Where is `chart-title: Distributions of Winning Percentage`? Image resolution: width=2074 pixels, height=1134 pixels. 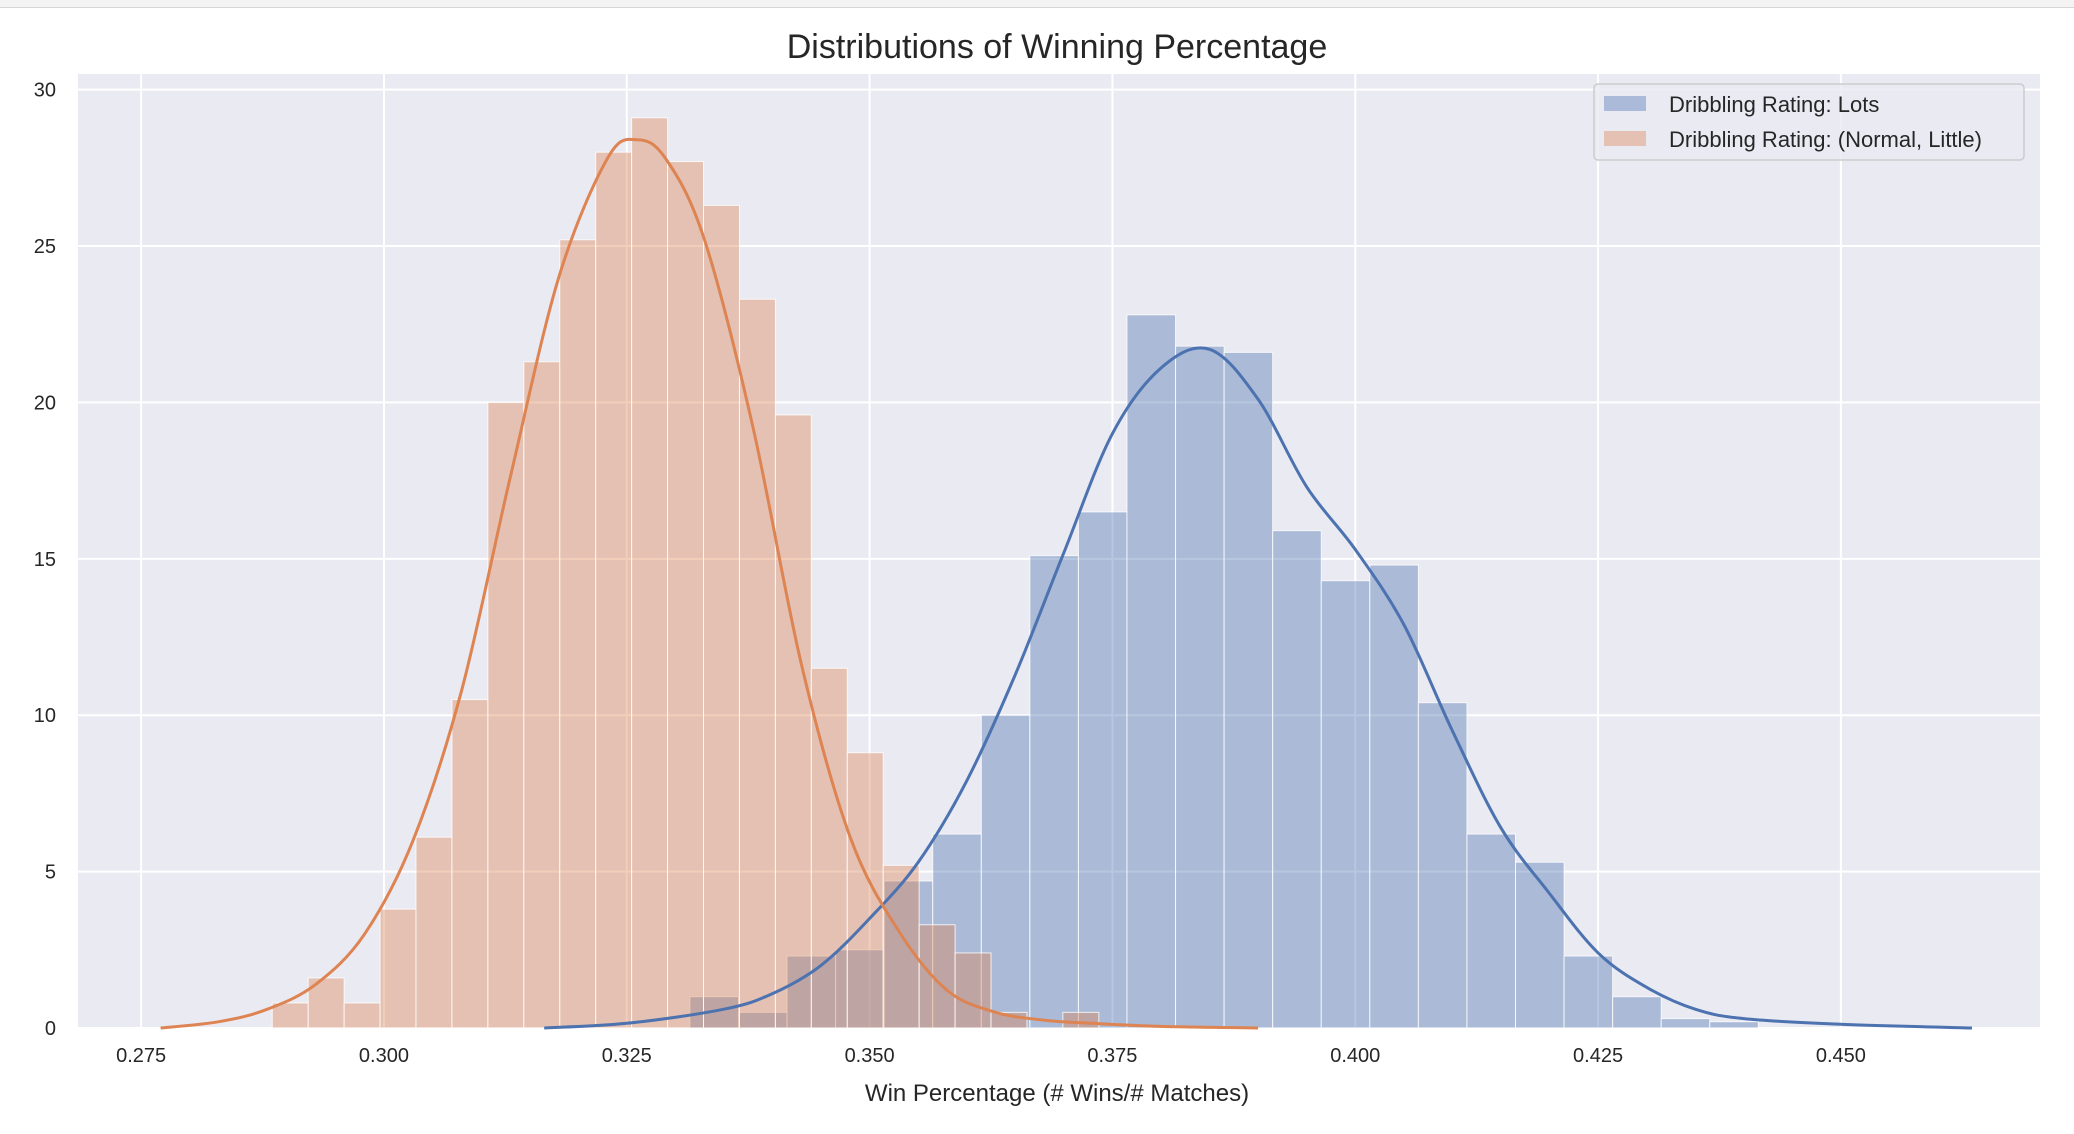
chart-title: Distributions of Winning Percentage is located at coordinates (1057, 47).